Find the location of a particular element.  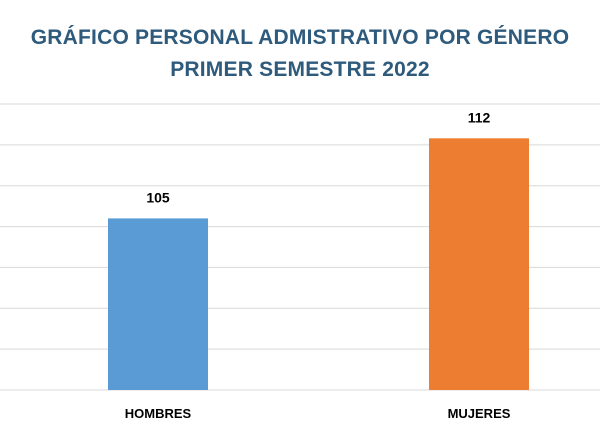

bar-hombres is located at coordinates (158, 304).